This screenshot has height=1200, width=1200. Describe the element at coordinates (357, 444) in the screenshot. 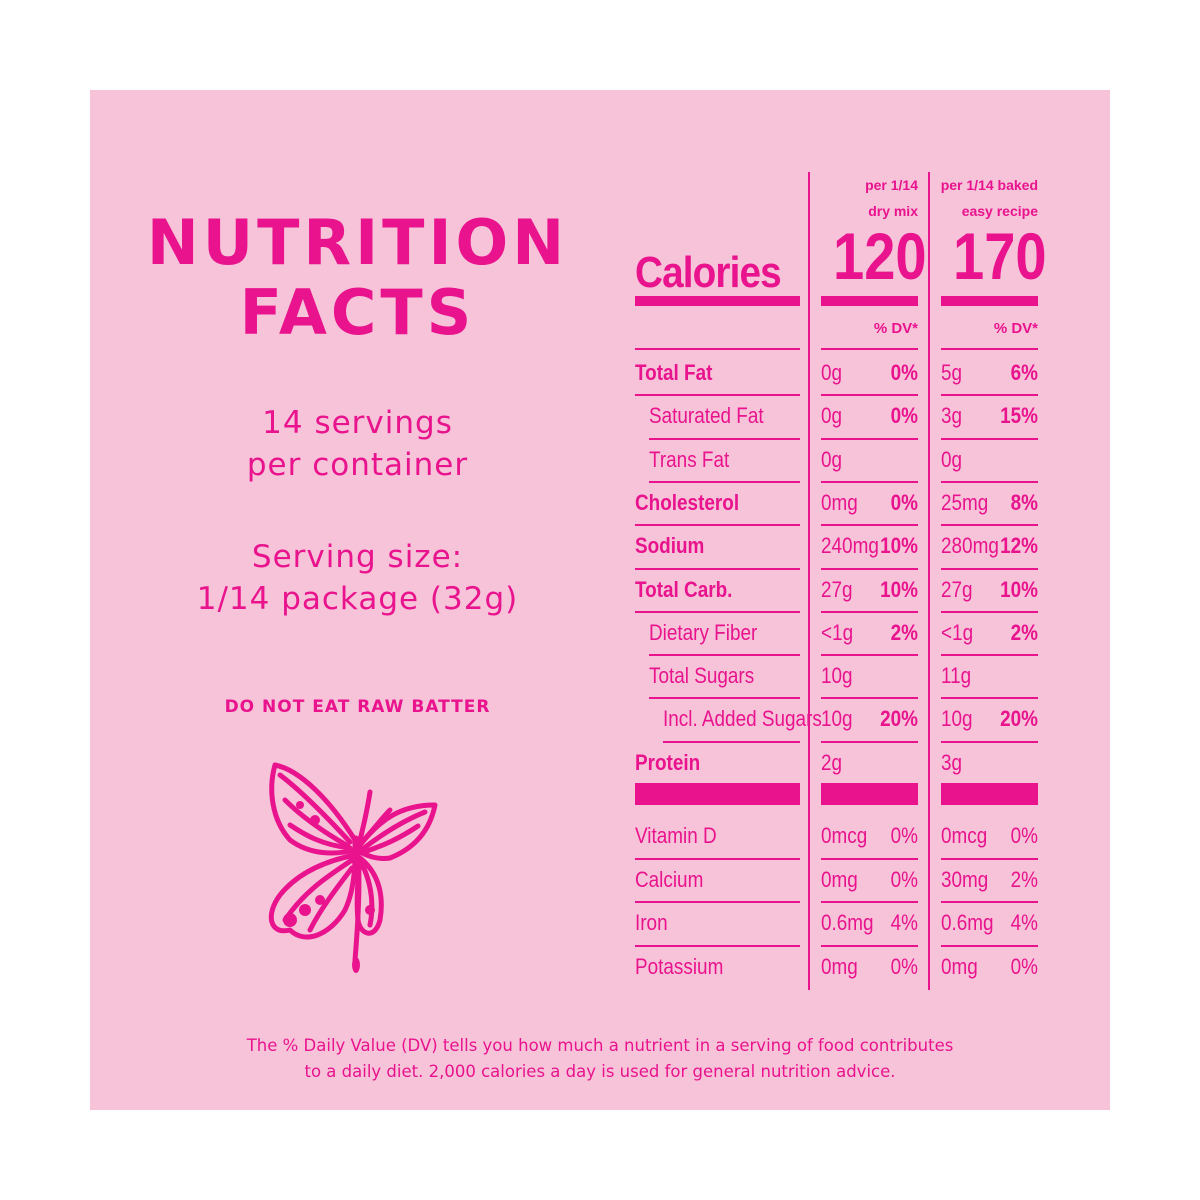

I see `servings-per-container: 14 servings per container` at that location.